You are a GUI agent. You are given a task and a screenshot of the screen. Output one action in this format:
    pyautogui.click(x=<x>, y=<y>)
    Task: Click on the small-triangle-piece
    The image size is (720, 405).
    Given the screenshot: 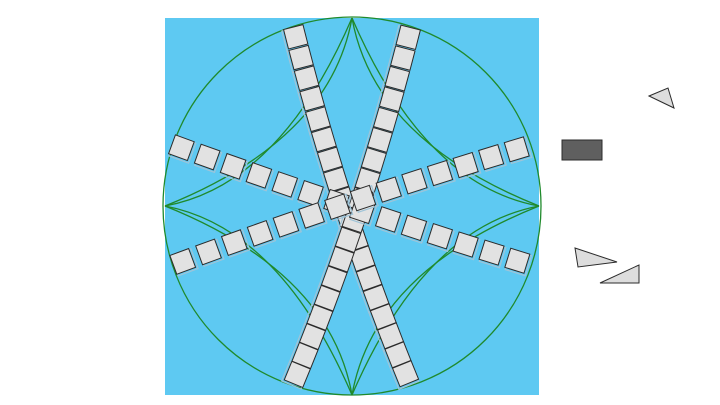 What is the action you would take?
    pyautogui.click(x=661, y=98)
    